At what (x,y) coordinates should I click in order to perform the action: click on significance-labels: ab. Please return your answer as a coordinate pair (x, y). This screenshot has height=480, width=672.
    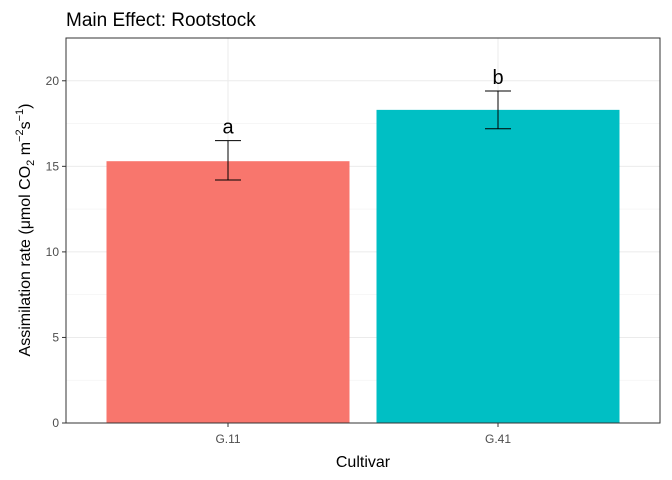
    Looking at the image, I should click on (362, 103).